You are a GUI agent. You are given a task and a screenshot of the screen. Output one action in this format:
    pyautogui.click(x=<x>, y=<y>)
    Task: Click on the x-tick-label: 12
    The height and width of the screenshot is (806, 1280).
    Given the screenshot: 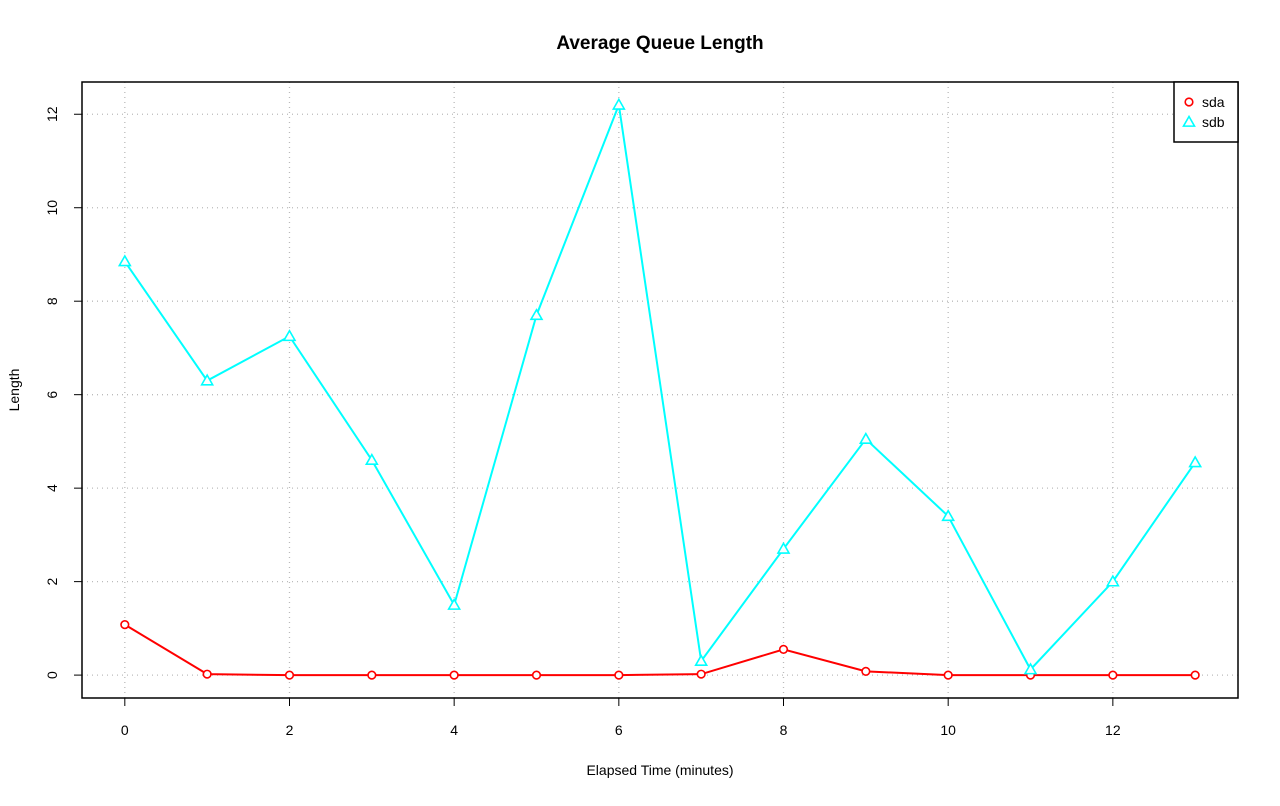 What is the action you would take?
    pyautogui.click(x=1113, y=730)
    